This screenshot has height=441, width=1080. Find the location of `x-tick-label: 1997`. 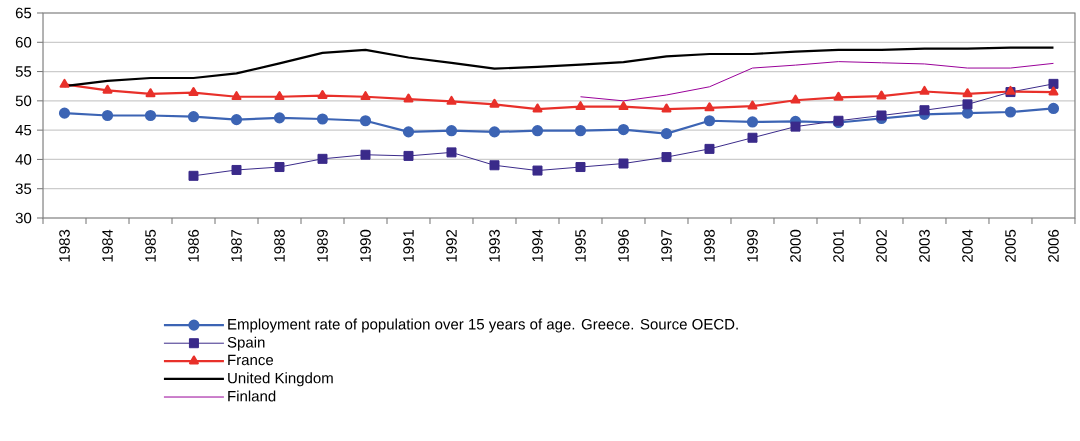

x-tick-label: 1997 is located at coordinates (666, 245).